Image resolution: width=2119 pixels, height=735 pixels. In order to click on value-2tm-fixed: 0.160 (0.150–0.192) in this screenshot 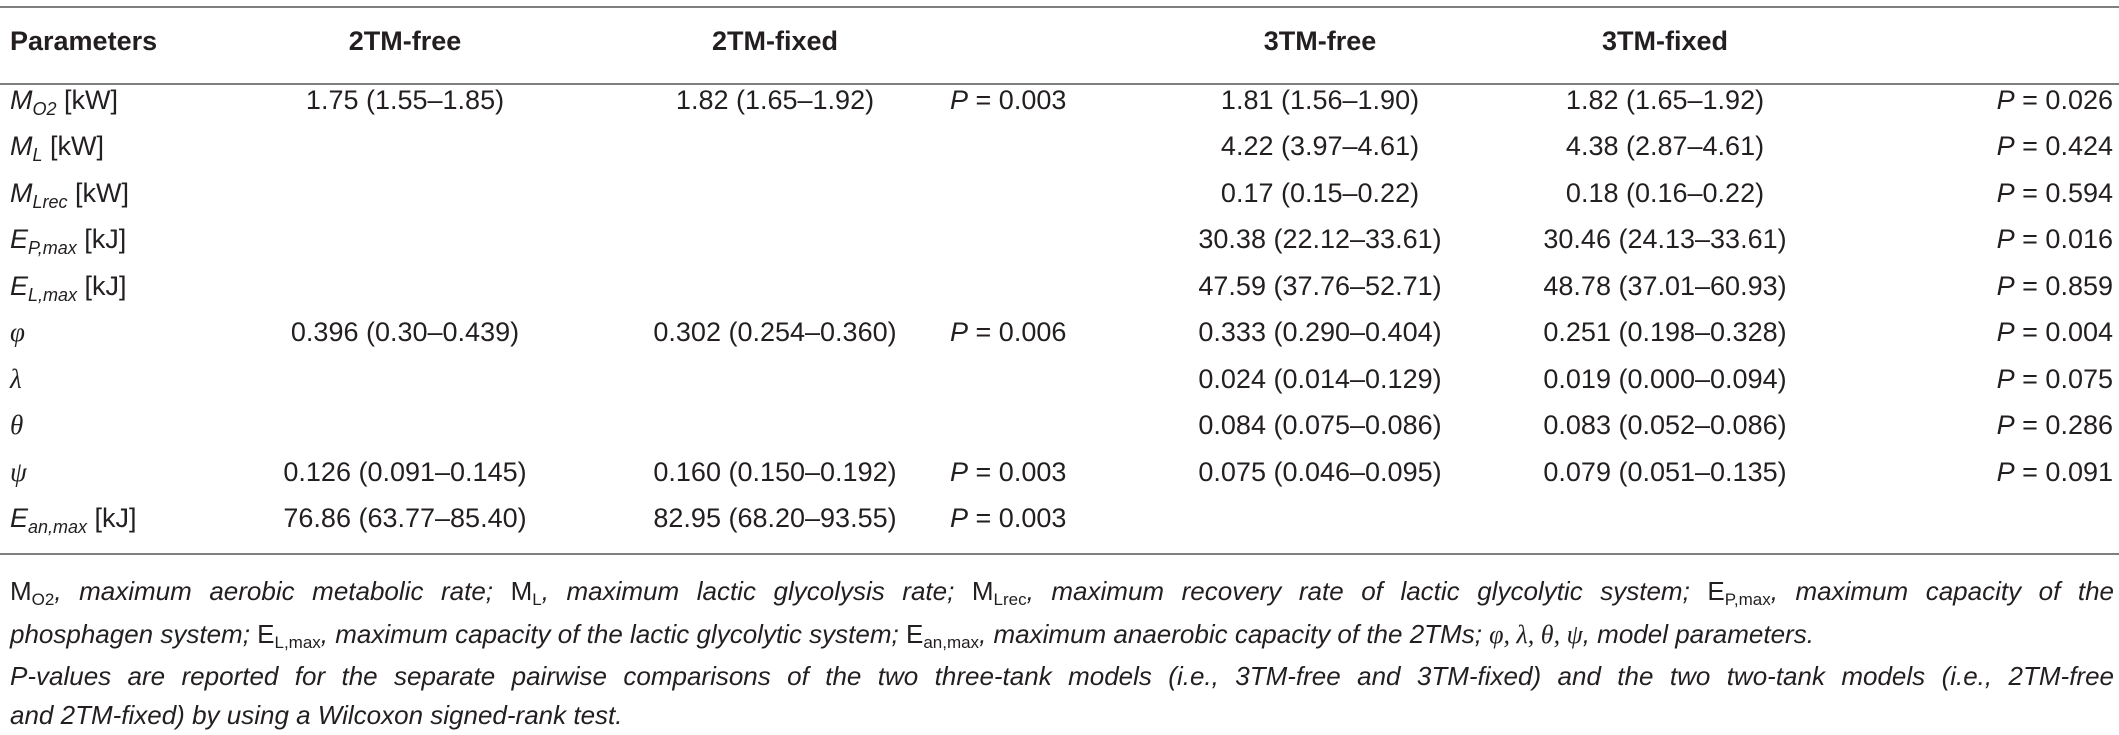, I will do `click(775, 471)`.